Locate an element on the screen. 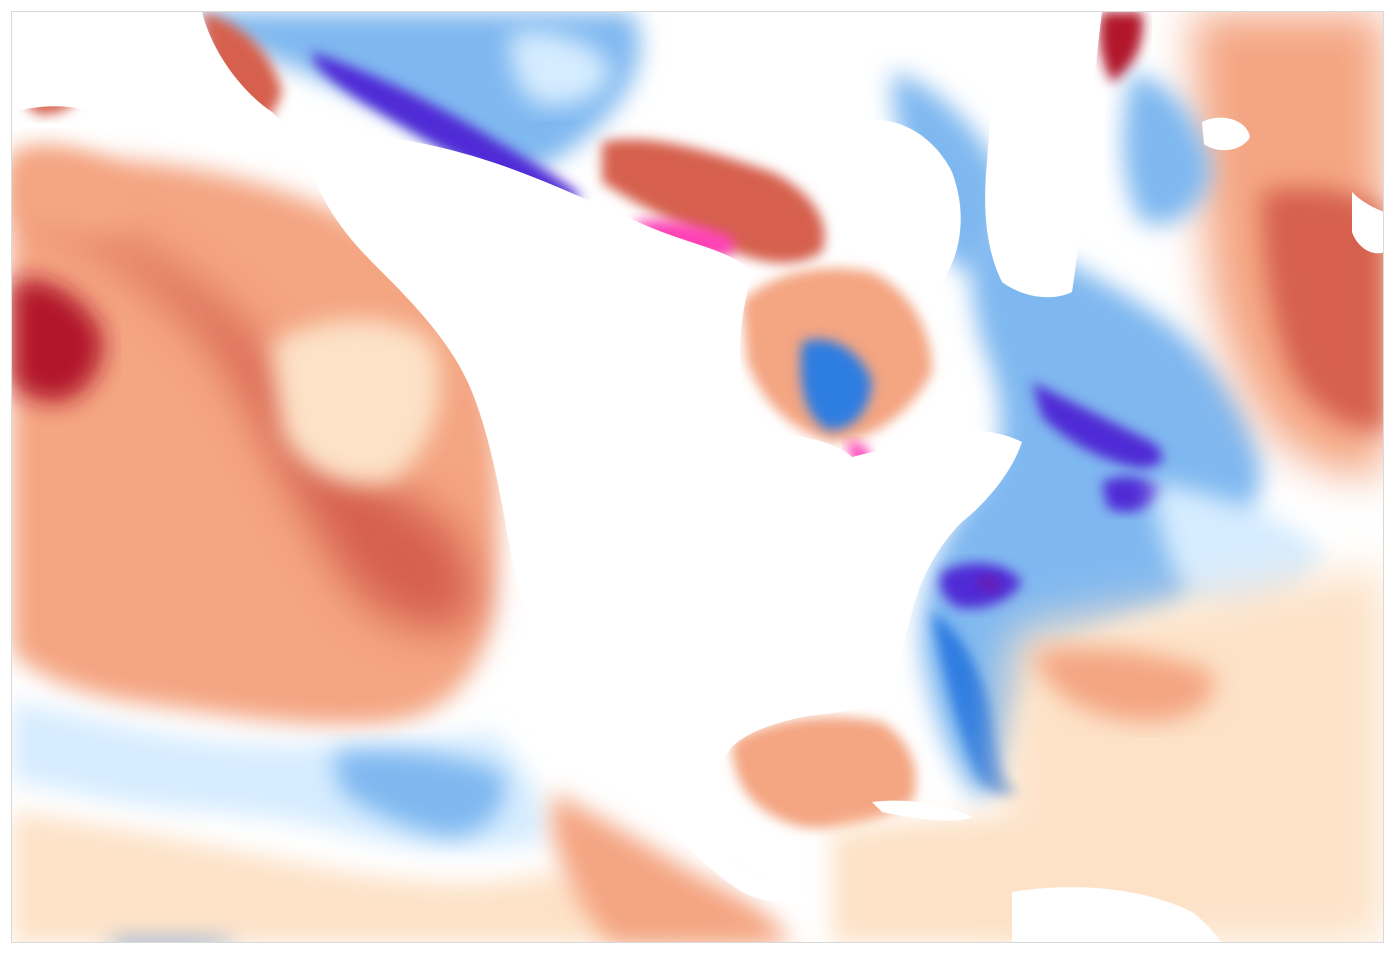  subtropical-warm-core is located at coordinates (1123, 685).